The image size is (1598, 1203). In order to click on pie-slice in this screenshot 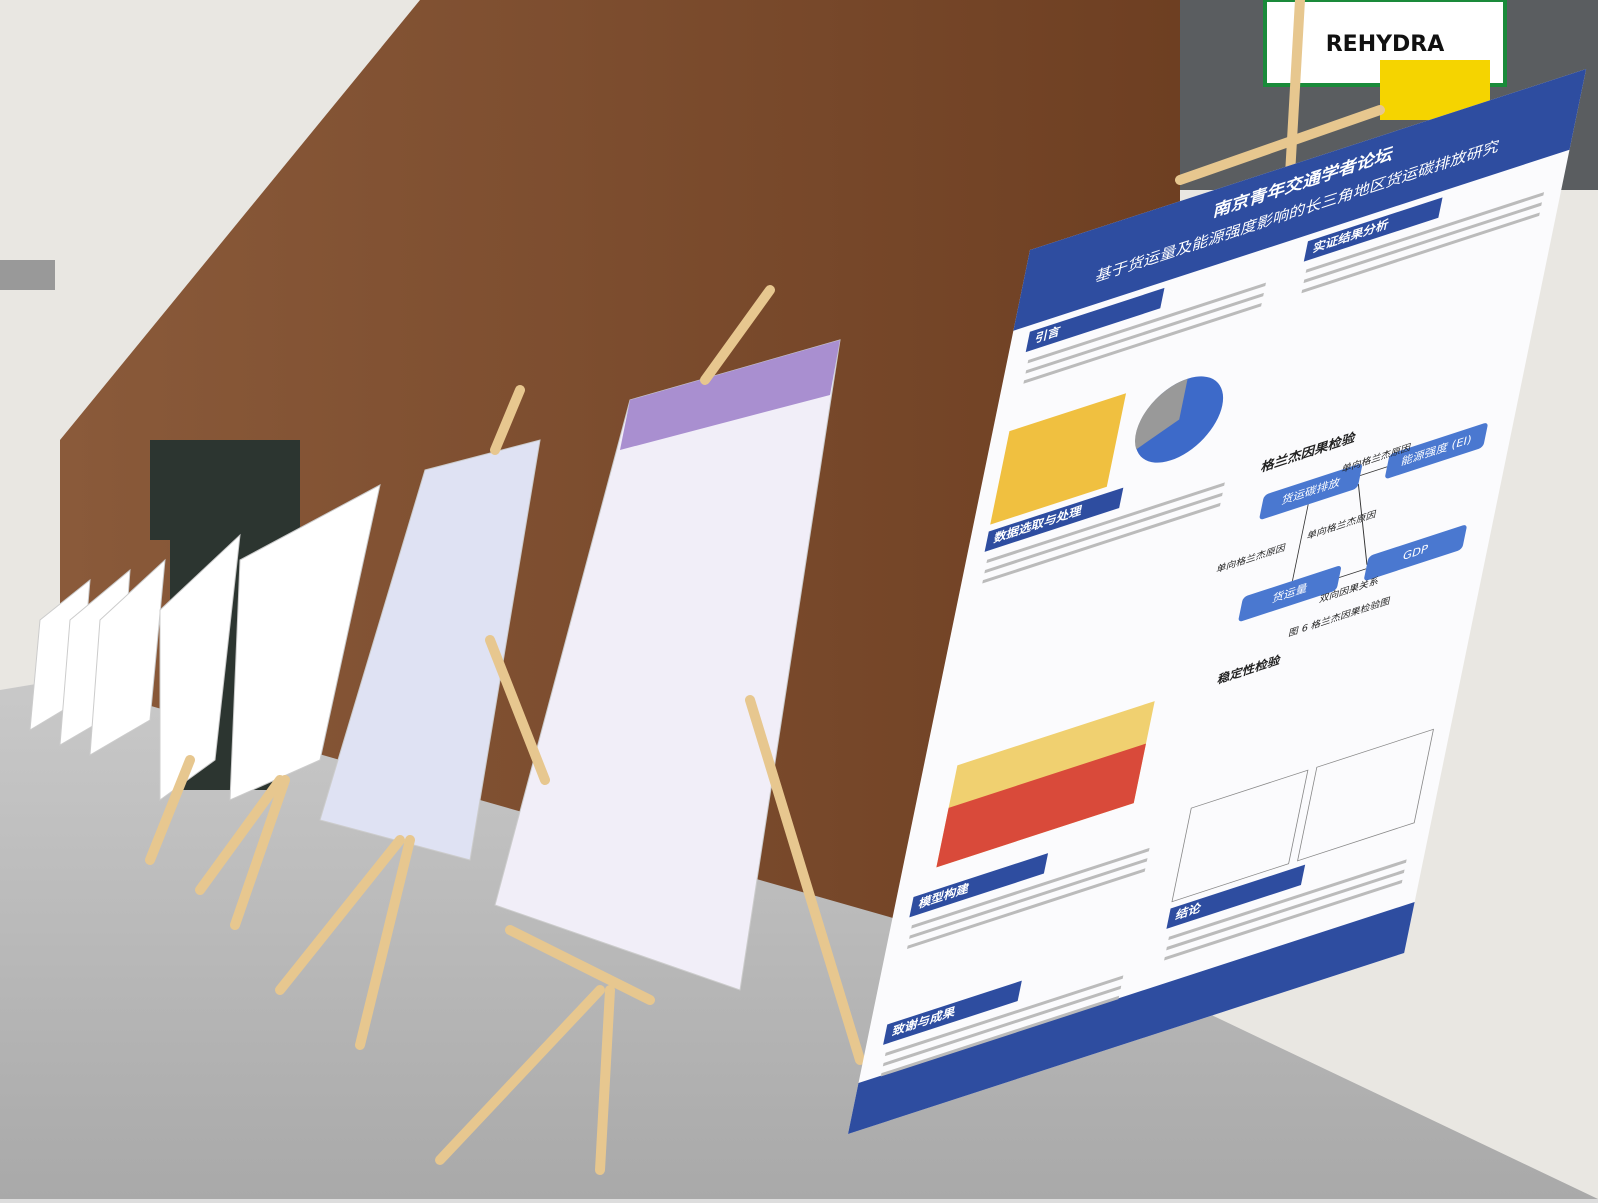, I will do `click(1161, 414)`.